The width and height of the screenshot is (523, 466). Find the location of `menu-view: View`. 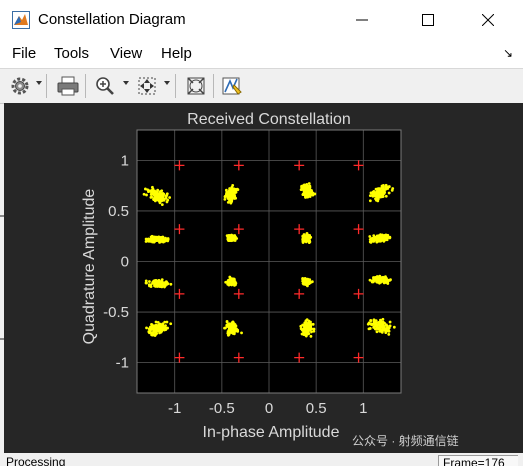

menu-view: View is located at coordinates (126, 53).